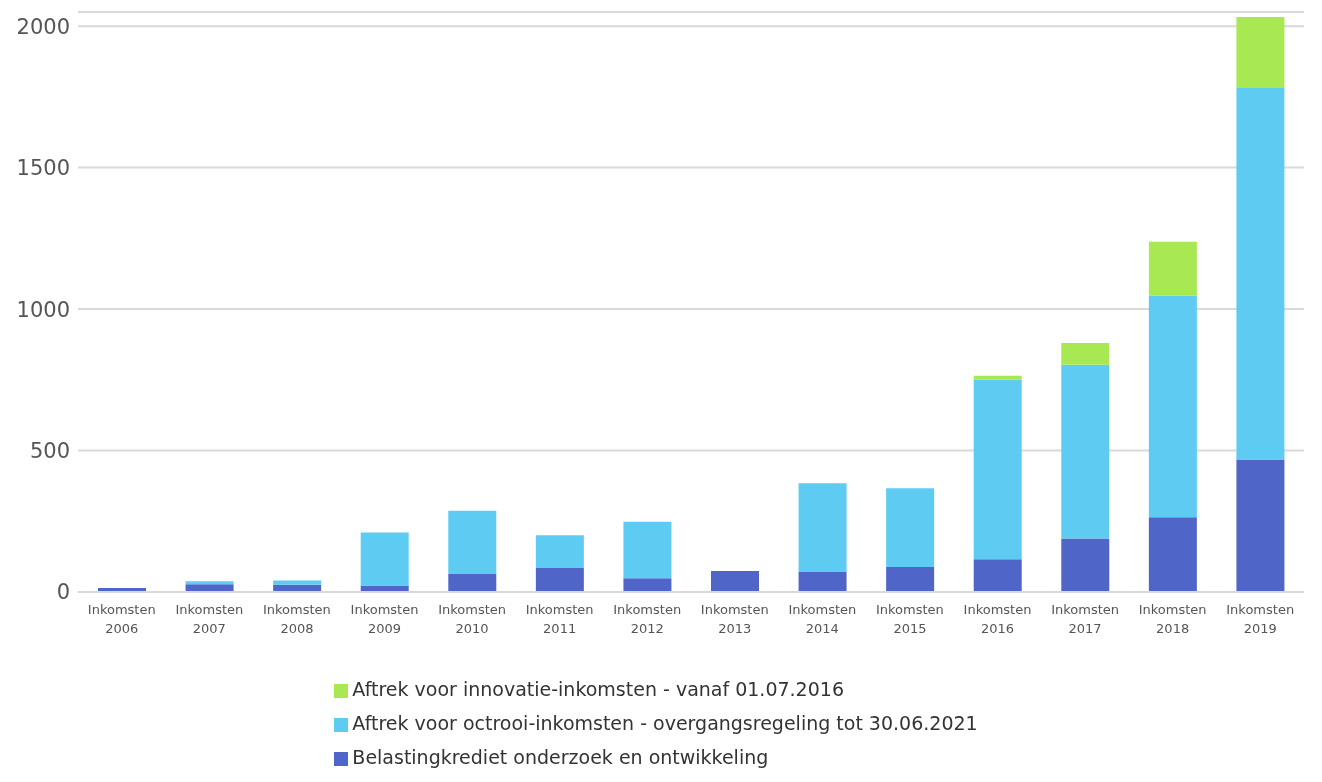  What do you see at coordinates (647, 619) in the screenshot?
I see `x-tick-label: Inkomsten 2012` at bounding box center [647, 619].